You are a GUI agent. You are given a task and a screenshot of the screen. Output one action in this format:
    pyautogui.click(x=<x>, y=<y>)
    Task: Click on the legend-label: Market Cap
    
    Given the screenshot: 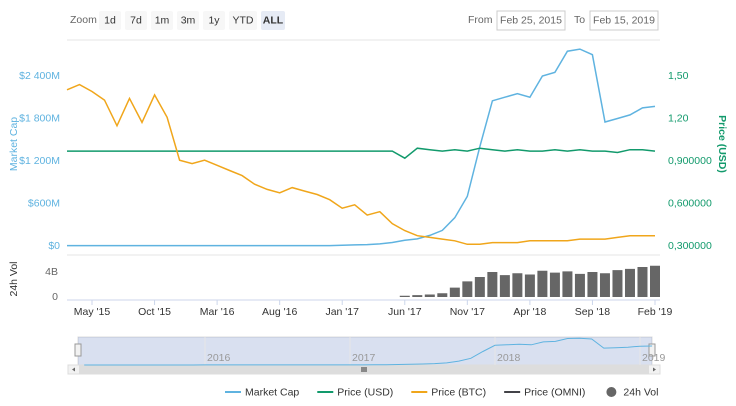 What is the action you would take?
    pyautogui.click(x=272, y=392)
    